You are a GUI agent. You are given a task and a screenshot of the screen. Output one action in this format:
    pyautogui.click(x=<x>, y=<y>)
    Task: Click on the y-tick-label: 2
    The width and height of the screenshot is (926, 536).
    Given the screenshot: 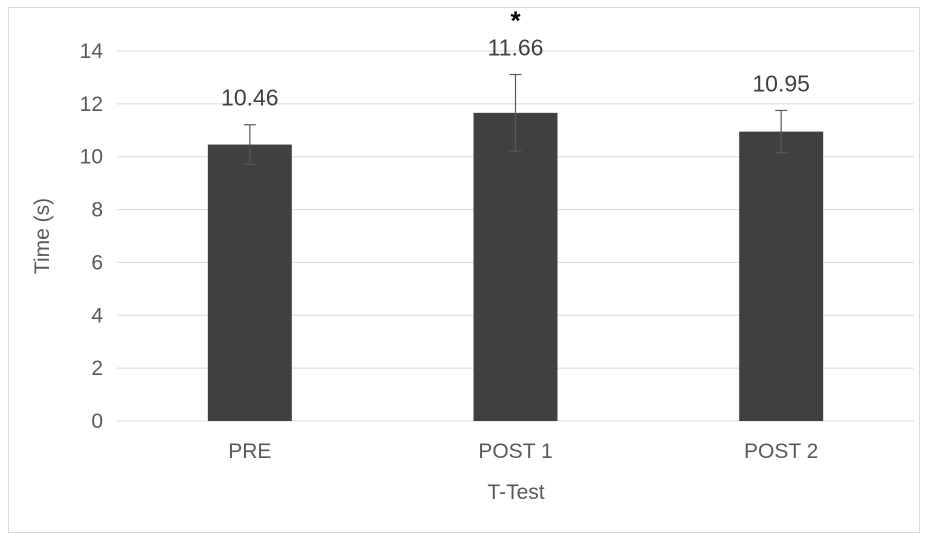 What is the action you would take?
    pyautogui.click(x=97, y=368)
    